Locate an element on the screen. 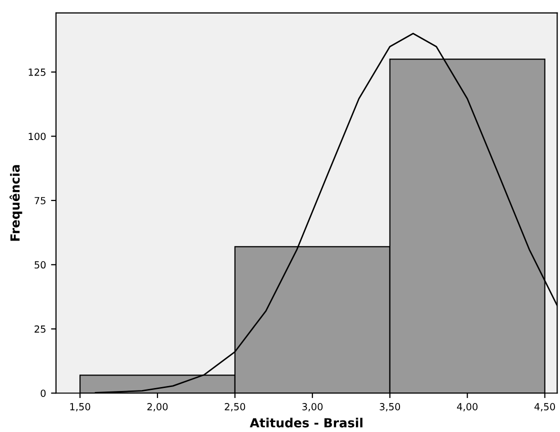 Image resolution: width=560 pixels, height=432 pixels. y-tick-label: 50 is located at coordinates (40, 265).